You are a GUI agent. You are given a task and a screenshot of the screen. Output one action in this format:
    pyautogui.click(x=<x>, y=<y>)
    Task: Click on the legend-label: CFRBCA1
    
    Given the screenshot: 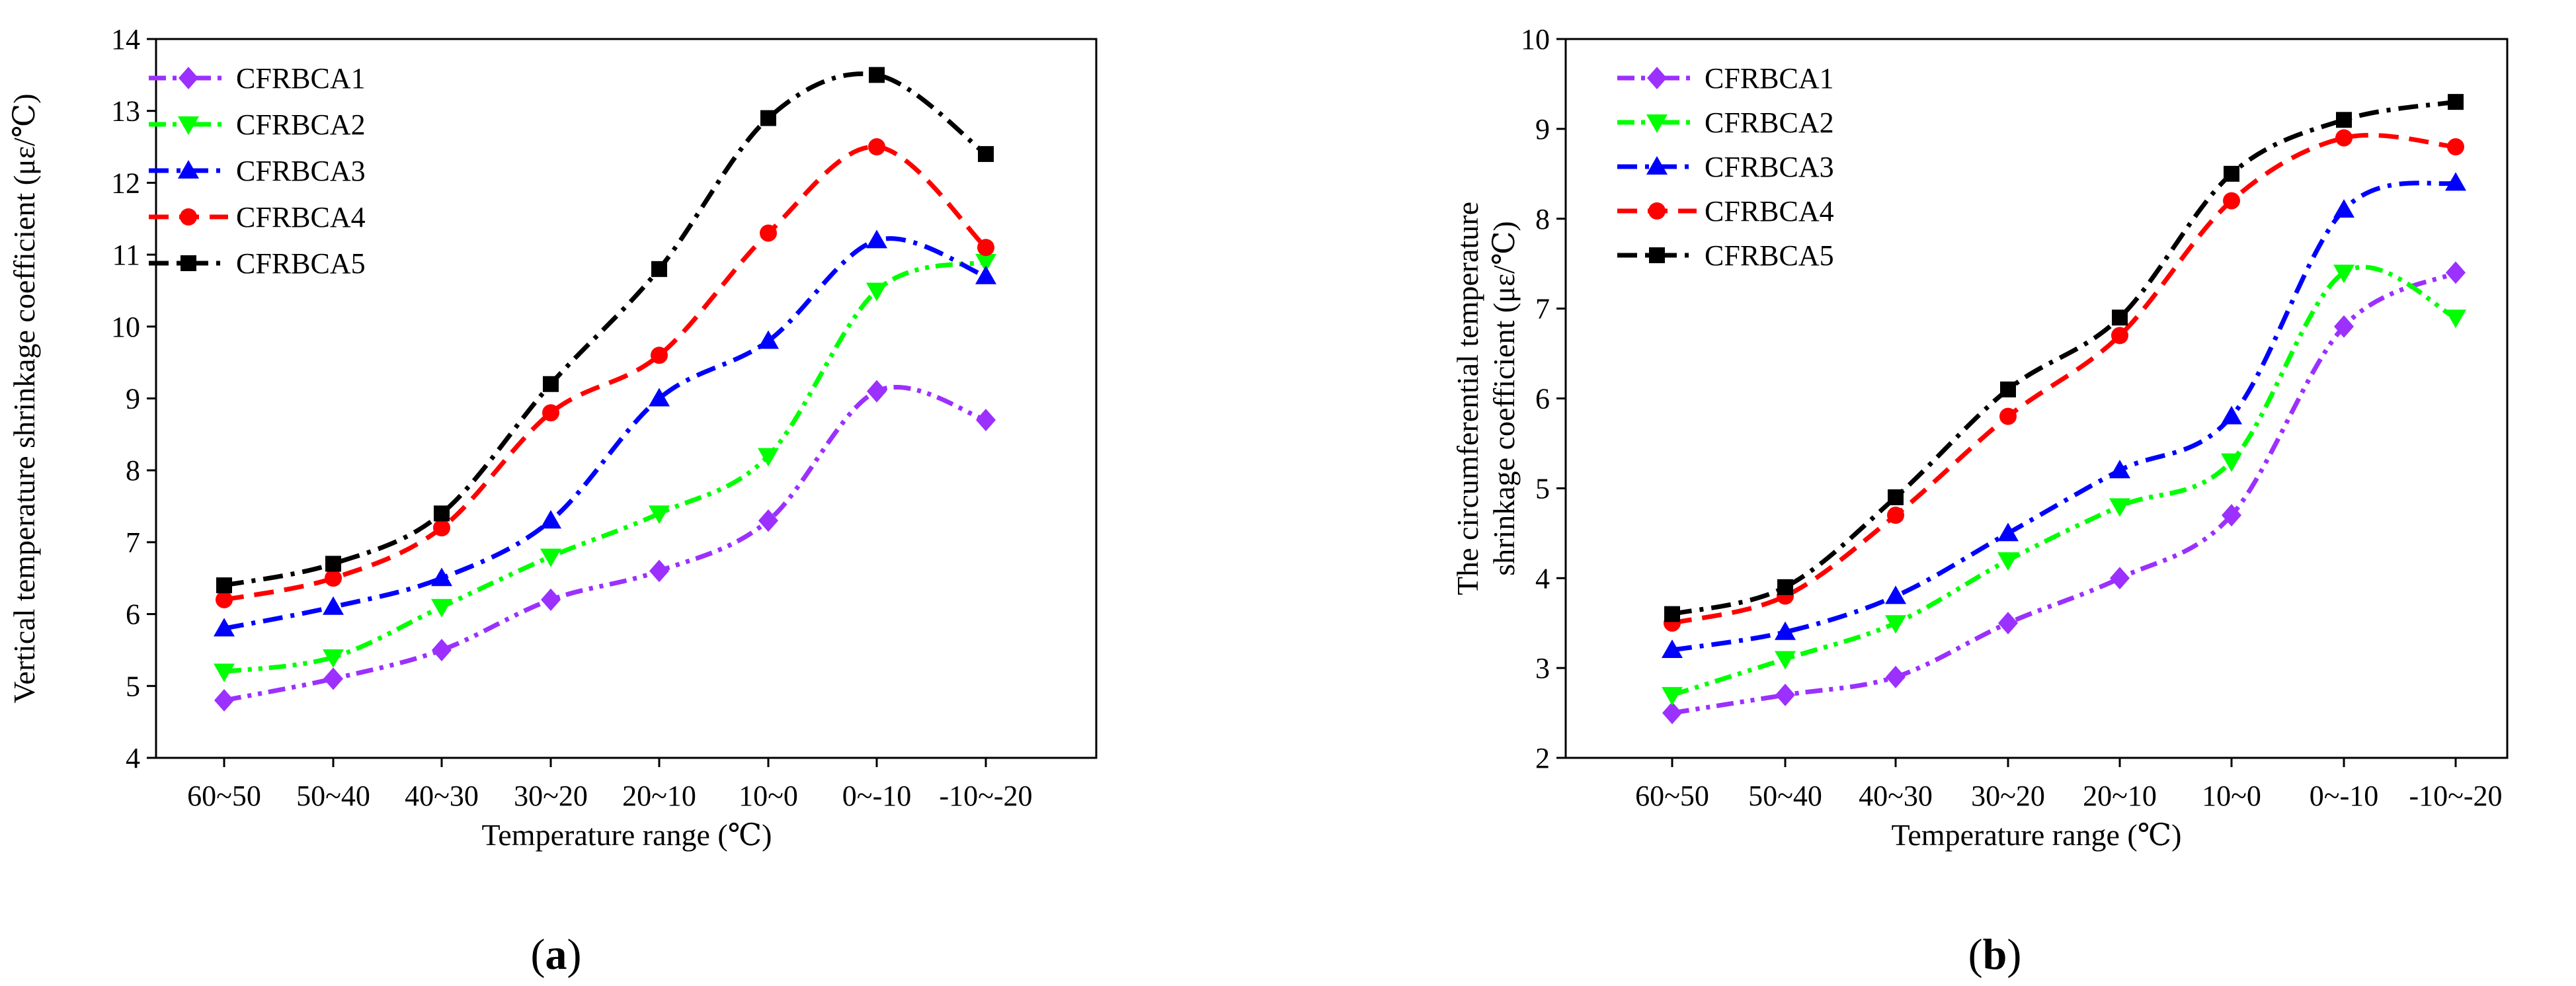 What is the action you would take?
    pyautogui.click(x=301, y=78)
    